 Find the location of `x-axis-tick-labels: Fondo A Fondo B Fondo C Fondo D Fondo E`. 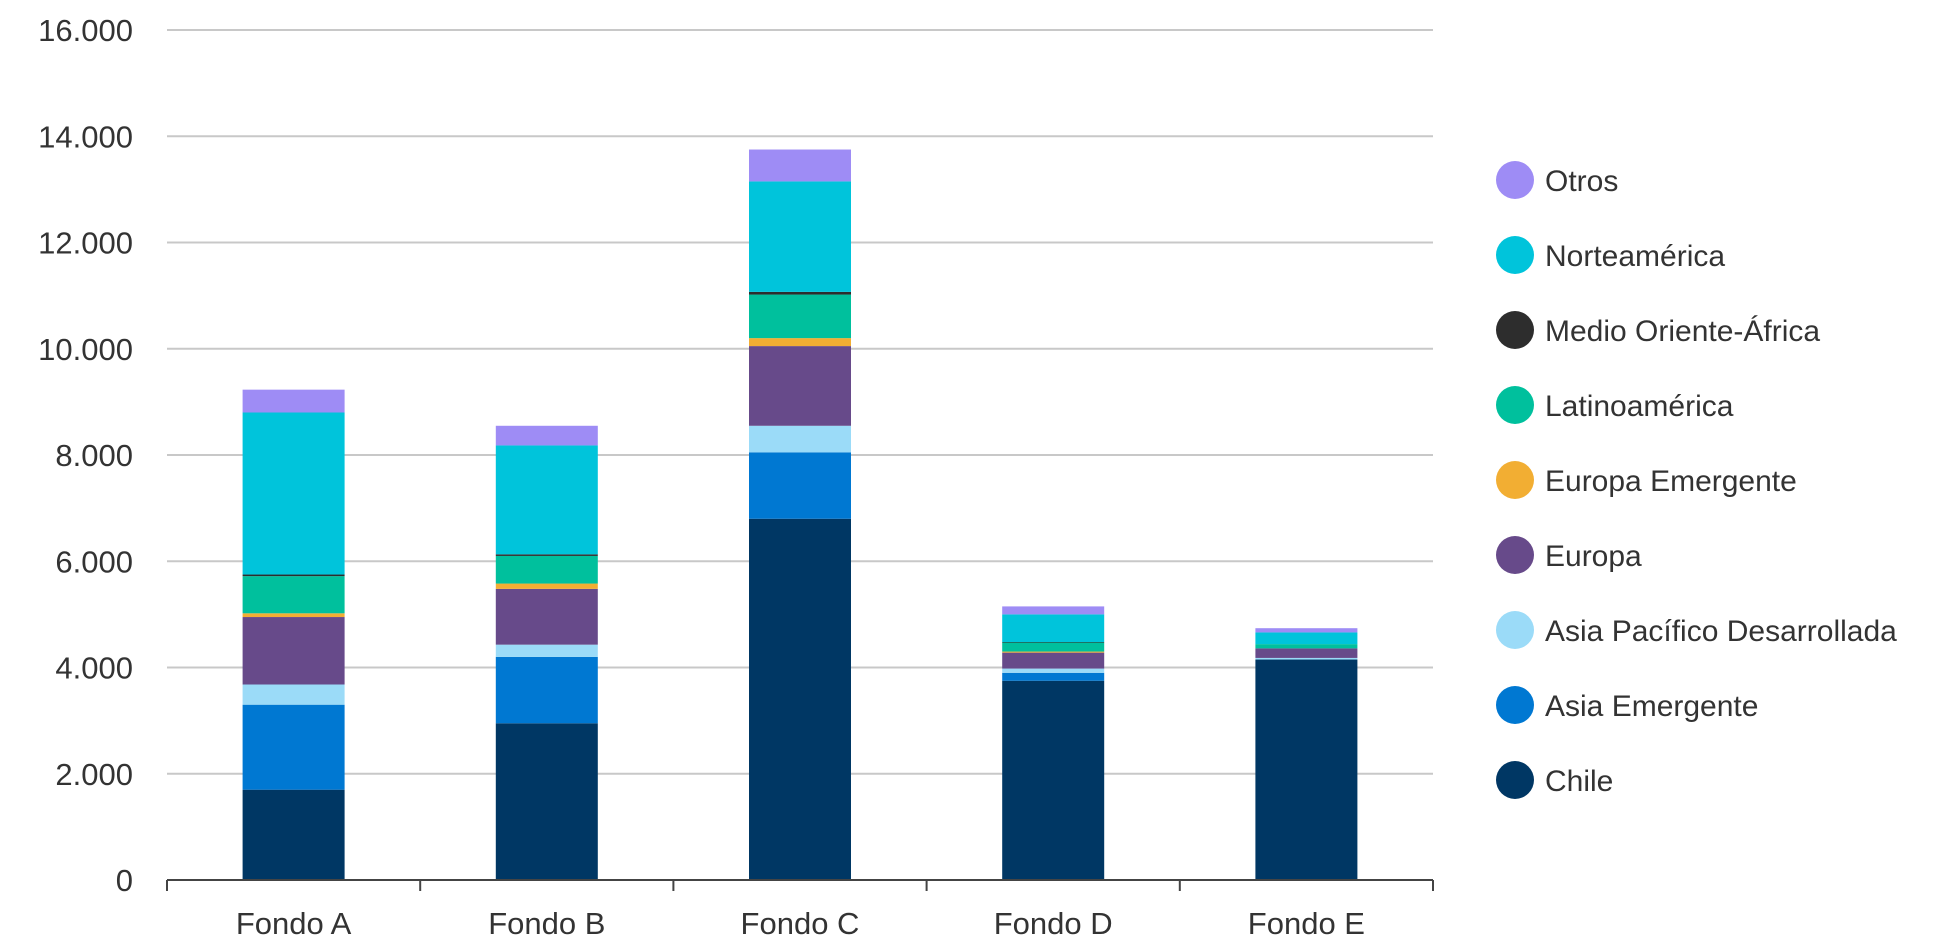

x-axis-tick-labels: Fondo A Fondo B Fondo C Fondo D Fondo E is located at coordinates (800, 923).